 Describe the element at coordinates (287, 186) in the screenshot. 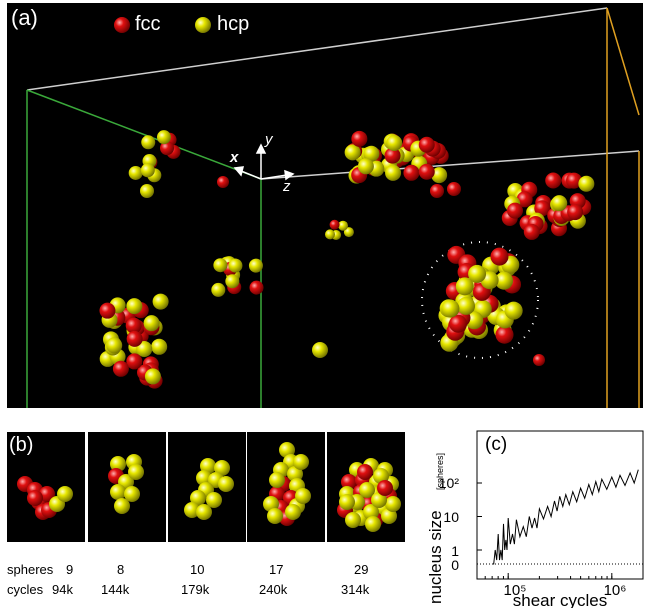

I see `z-axis-label: z` at that location.